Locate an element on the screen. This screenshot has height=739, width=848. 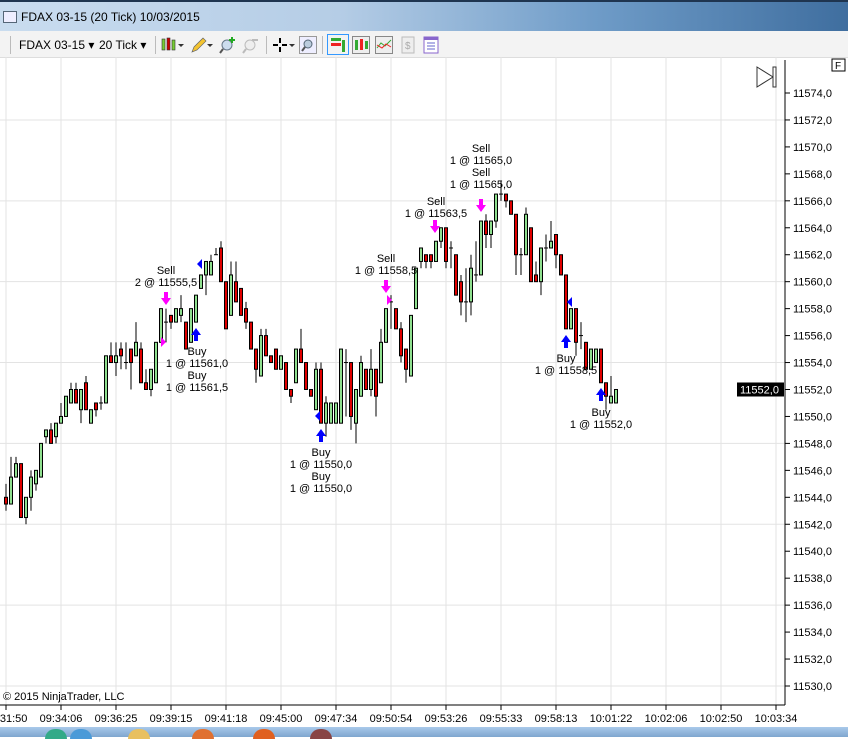
chart-app-icon is located at coordinates (10, 17).